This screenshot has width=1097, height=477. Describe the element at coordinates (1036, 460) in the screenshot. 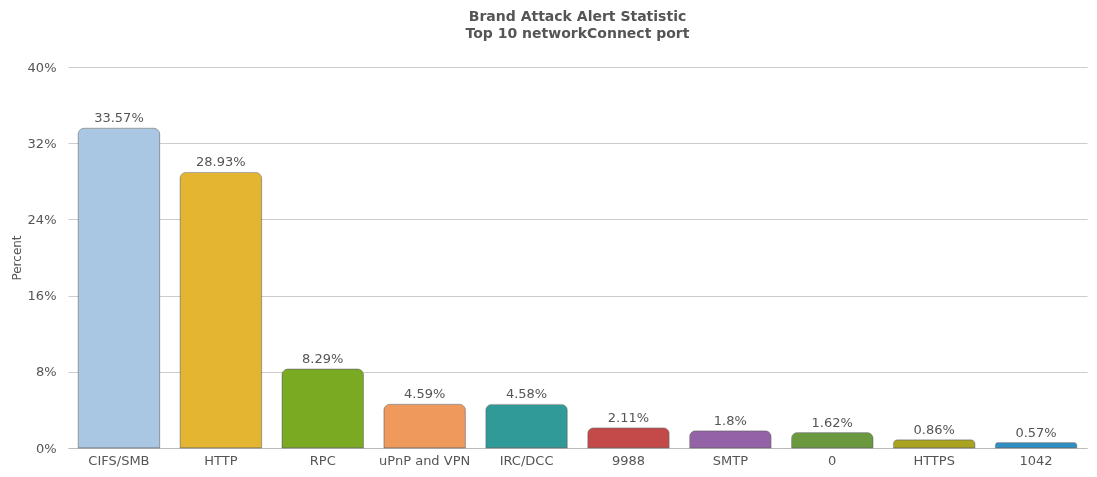

I see `x-tick-label: 1042` at that location.